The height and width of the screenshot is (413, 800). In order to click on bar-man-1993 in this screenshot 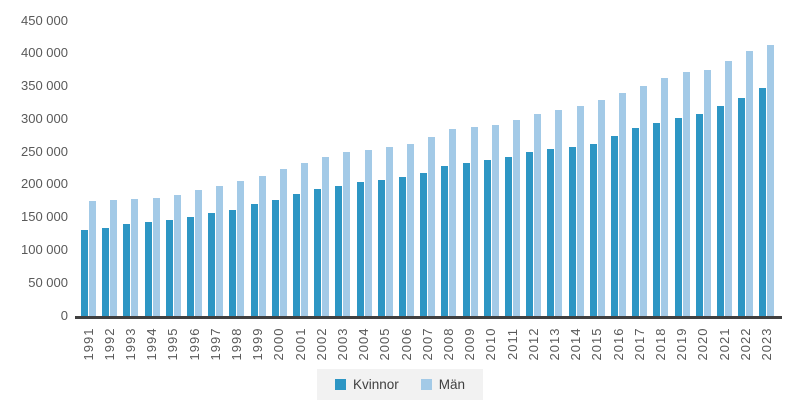, I will do `click(135, 257)`.